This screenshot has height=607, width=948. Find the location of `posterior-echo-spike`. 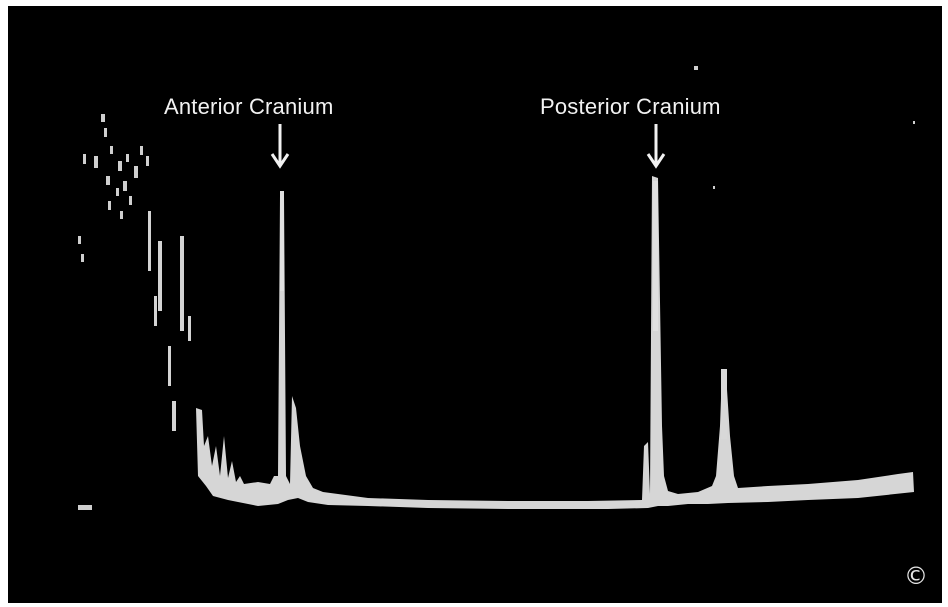

posterior-echo-spike is located at coordinates (655, 256).